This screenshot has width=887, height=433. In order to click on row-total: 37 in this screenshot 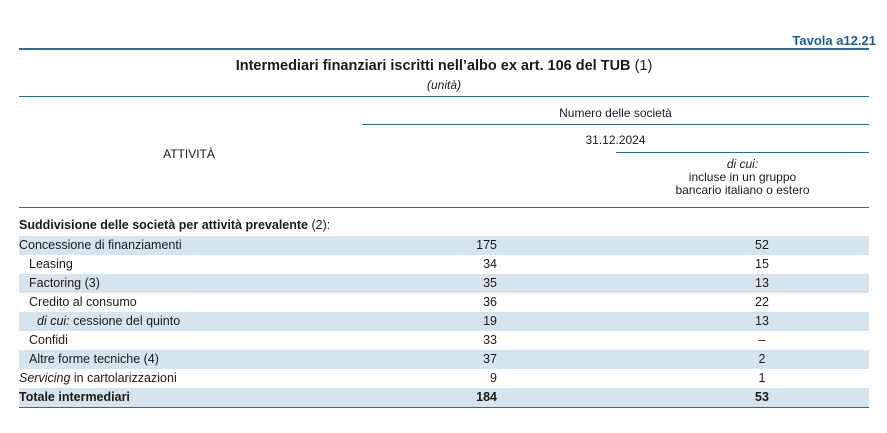, I will do `click(490, 359)`.